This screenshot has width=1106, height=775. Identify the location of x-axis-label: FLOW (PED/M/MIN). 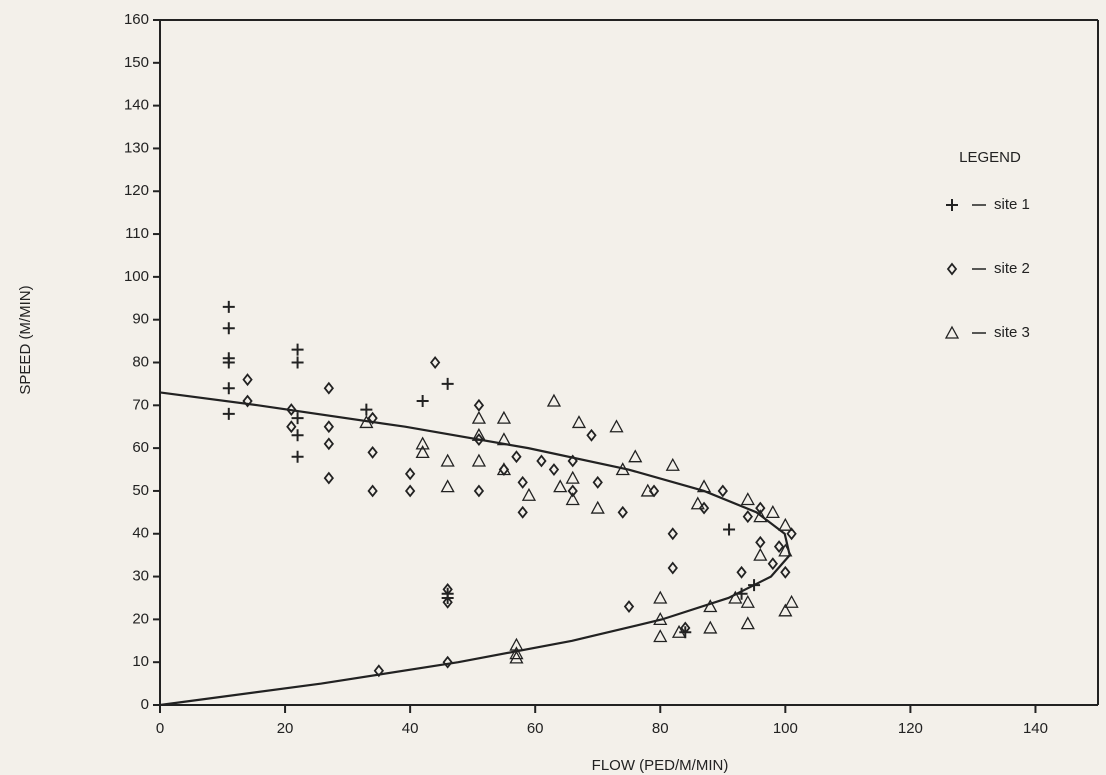
(660, 765).